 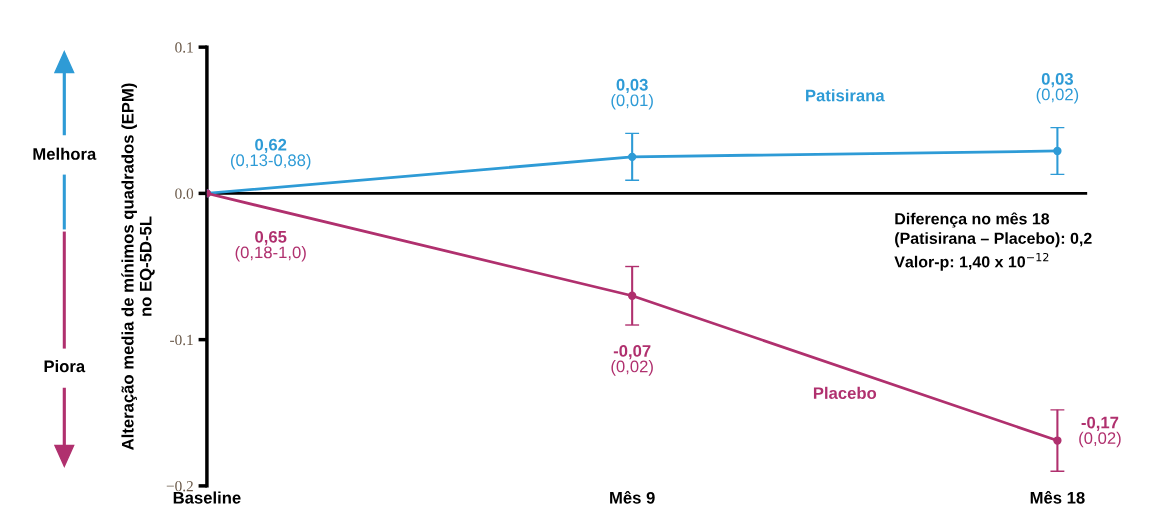 What do you see at coordinates (1057, 497) in the screenshot?
I see `x-tick-label: Mês 18` at bounding box center [1057, 497].